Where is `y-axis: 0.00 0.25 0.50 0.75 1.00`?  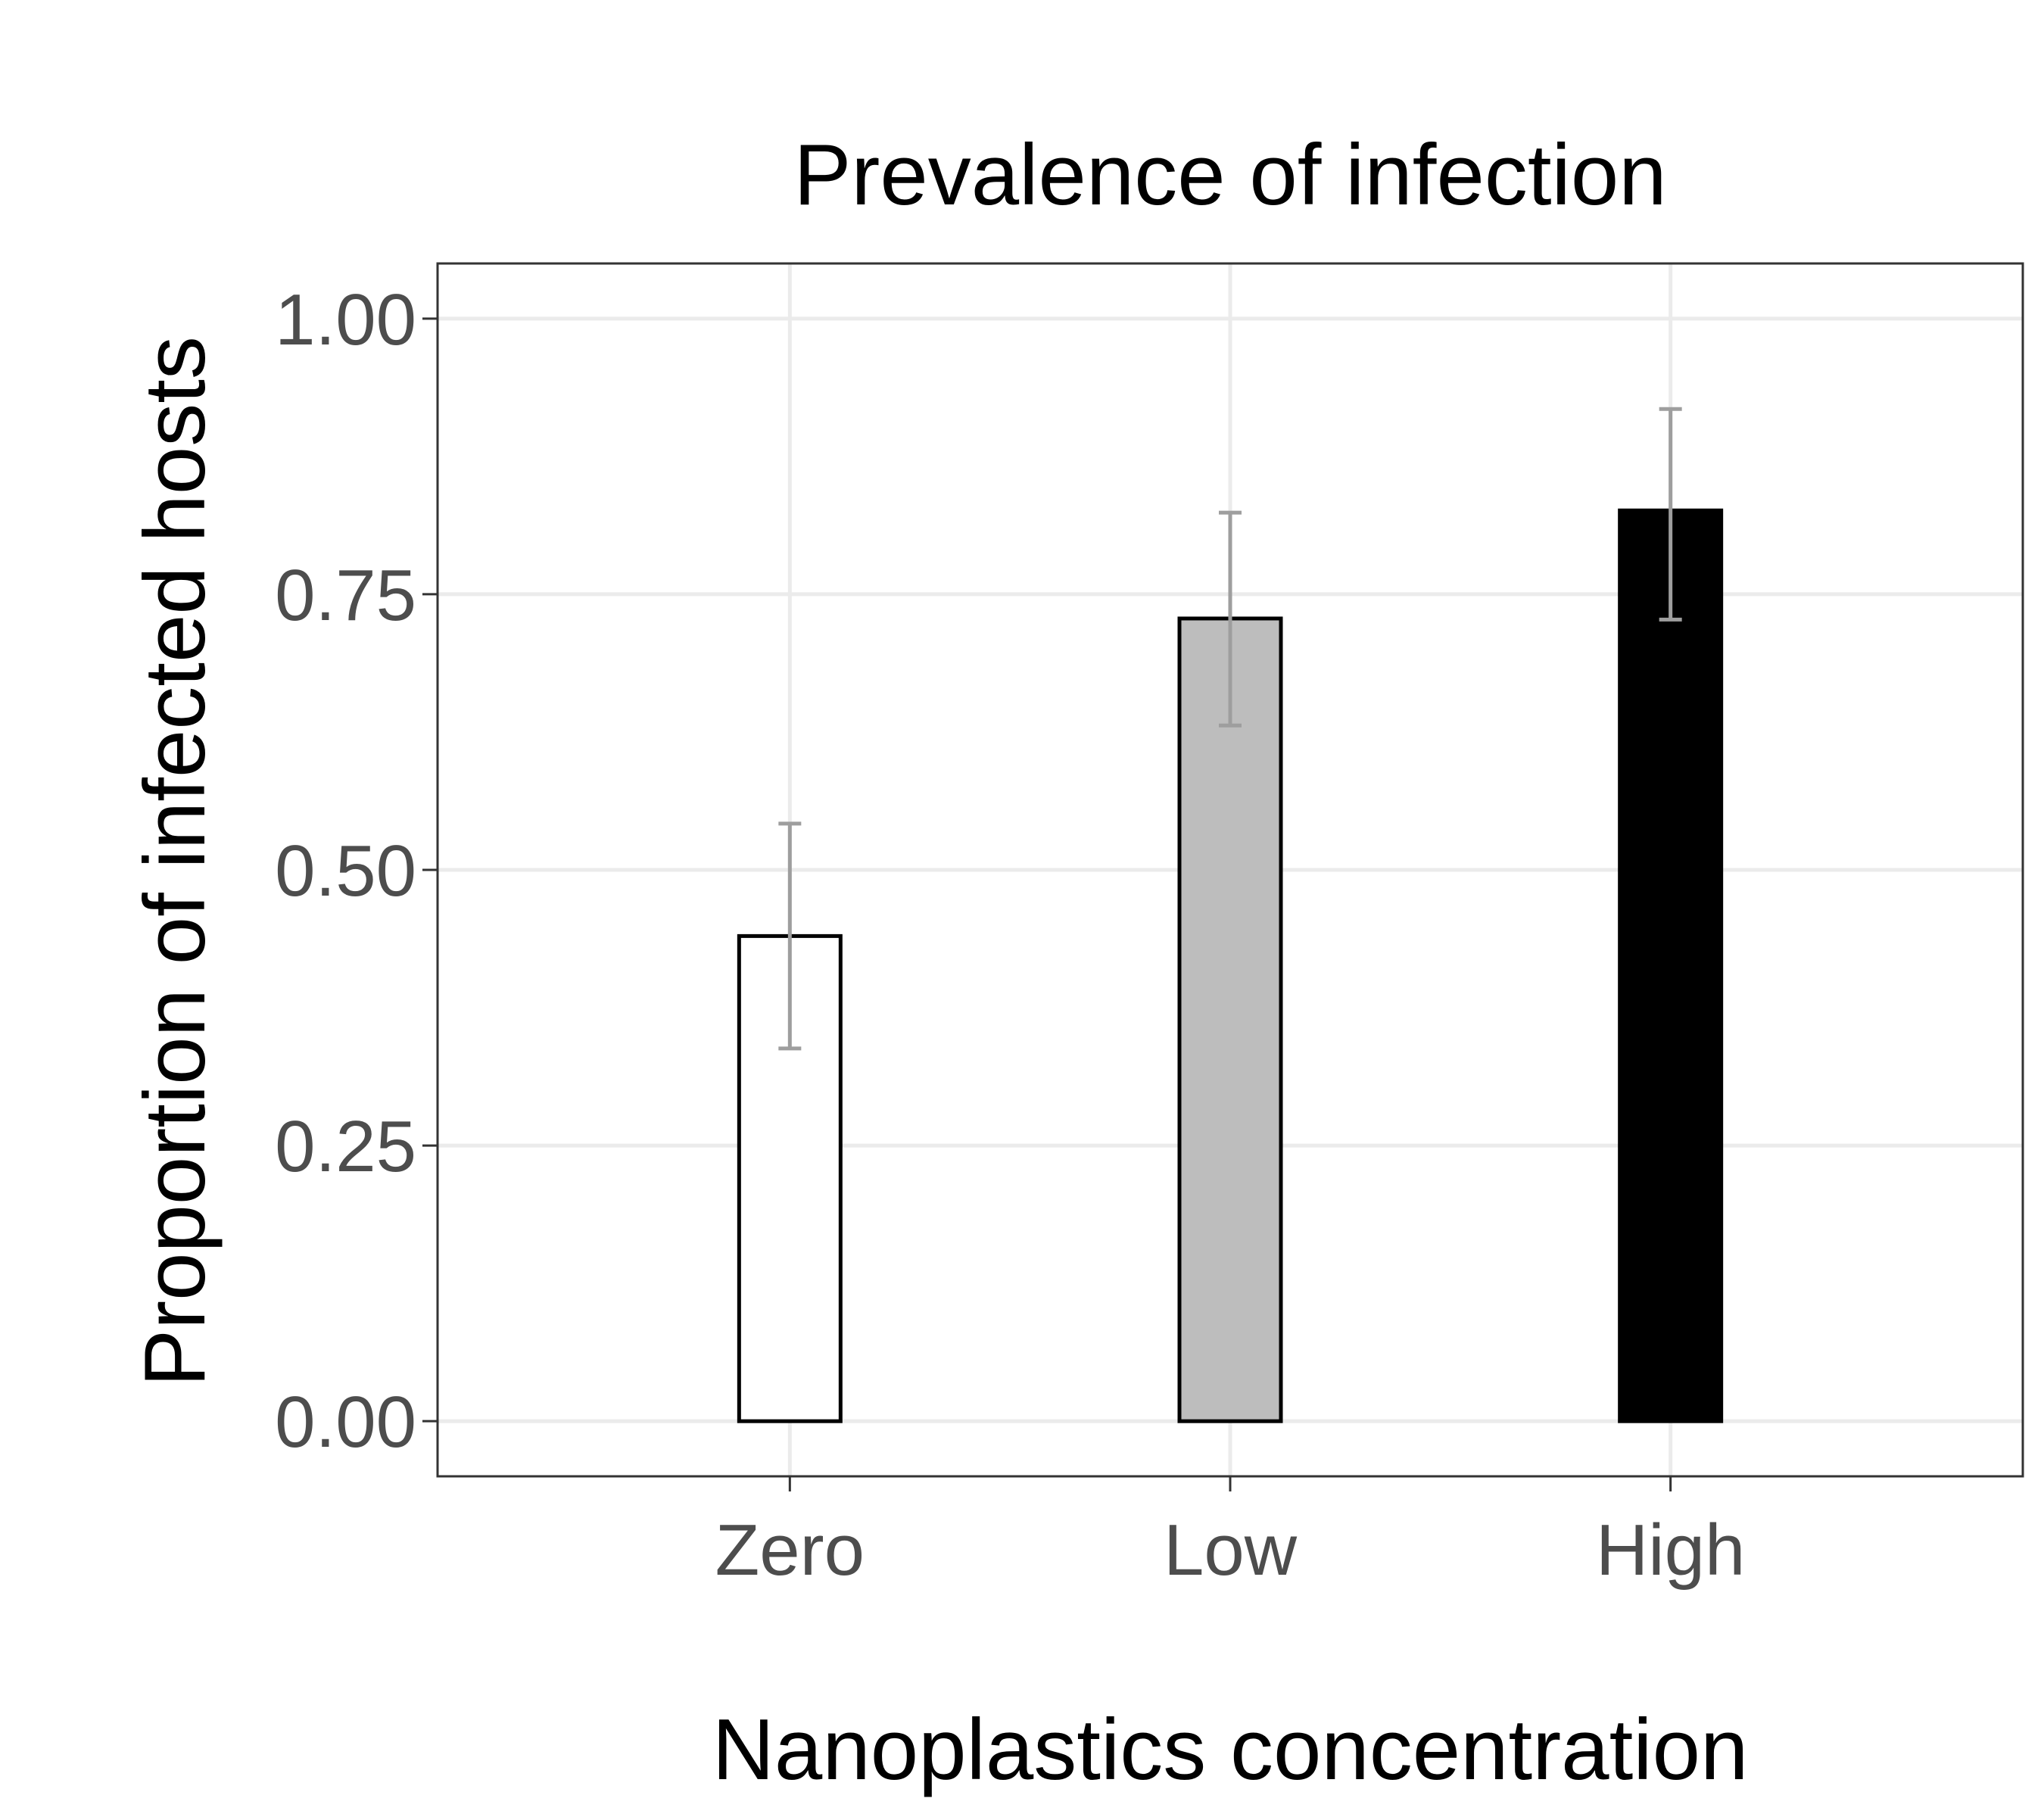
y-axis: 0.00 0.25 0.50 0.75 1.00 is located at coordinates (356, 871).